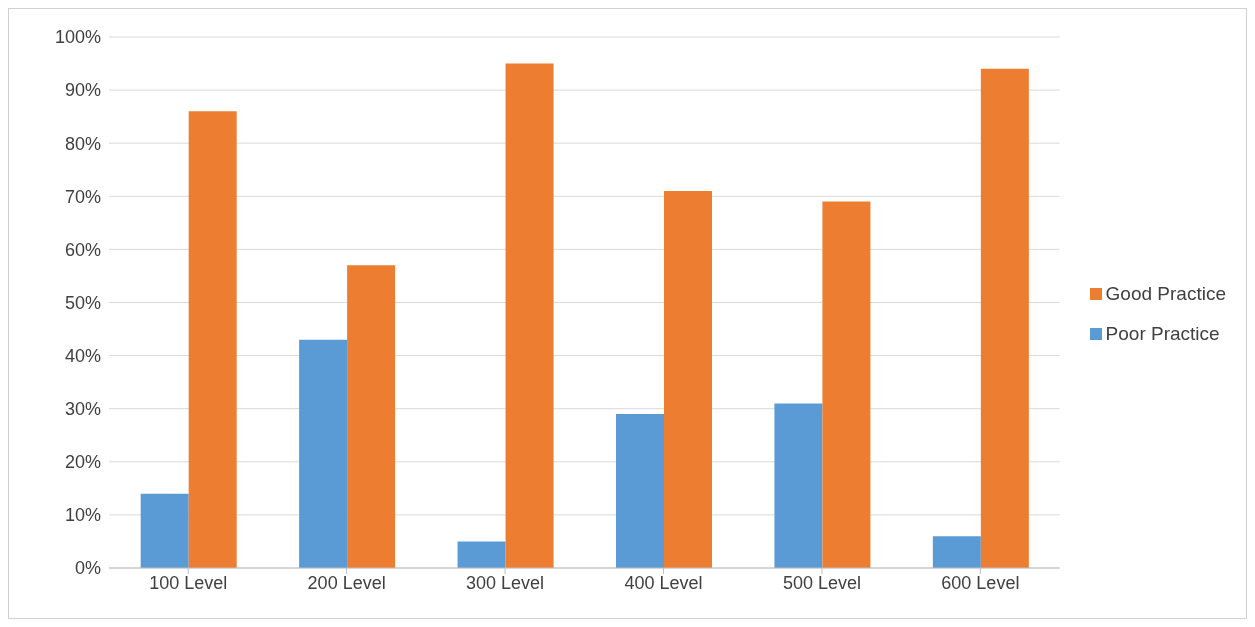 The image size is (1255, 627). I want to click on x-tick-label: 200 Level, so click(346, 582).